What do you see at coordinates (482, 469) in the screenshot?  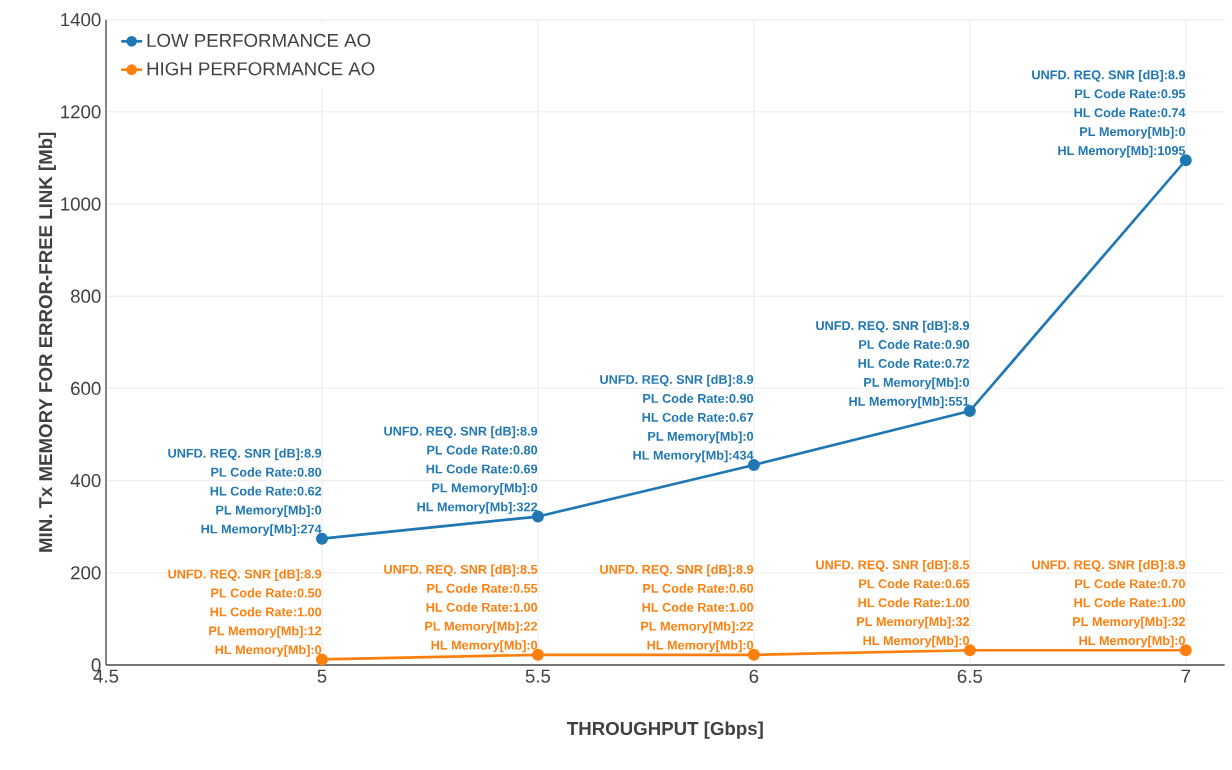 I see `annotation: HL Code Rate:0.69` at bounding box center [482, 469].